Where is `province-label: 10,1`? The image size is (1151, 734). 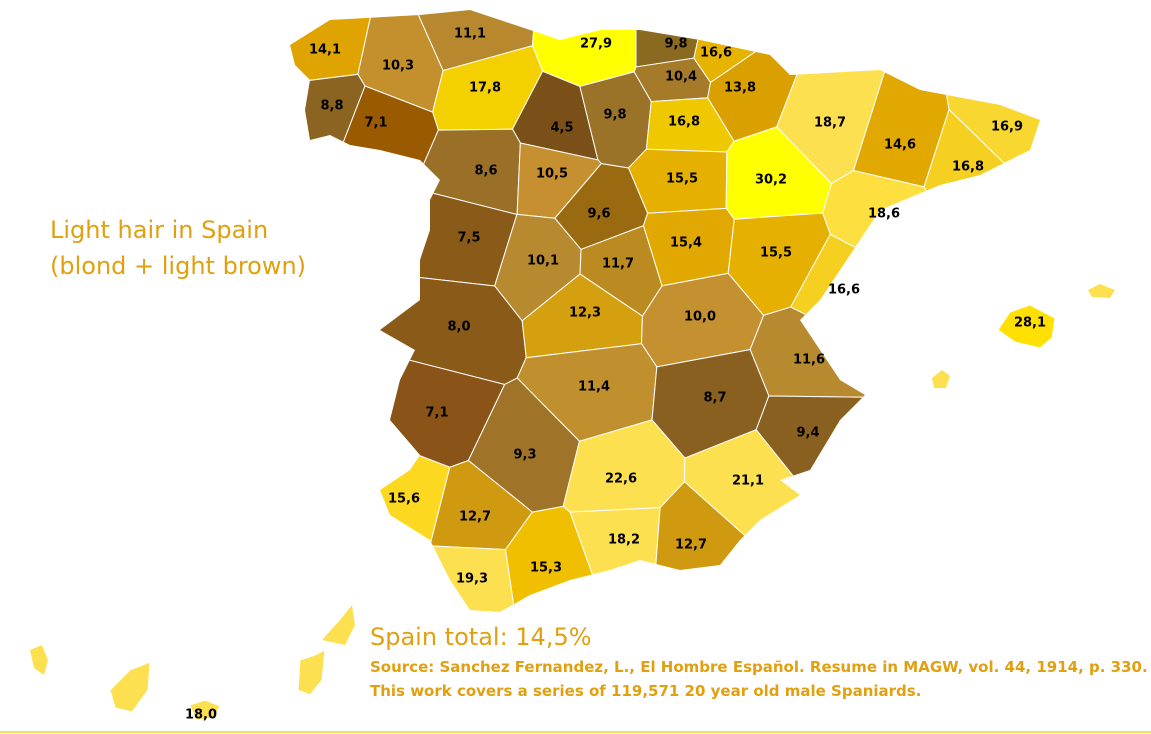
province-label: 10,1 is located at coordinates (543, 261).